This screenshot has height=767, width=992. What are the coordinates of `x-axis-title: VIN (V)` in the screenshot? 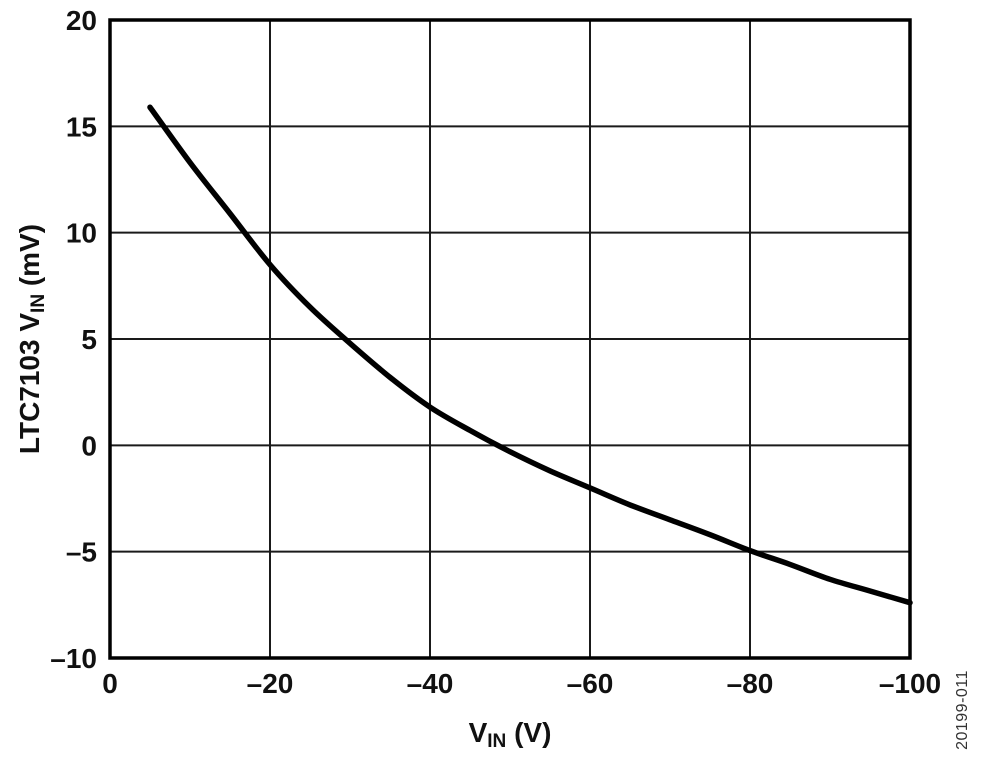 It's located at (510, 734).